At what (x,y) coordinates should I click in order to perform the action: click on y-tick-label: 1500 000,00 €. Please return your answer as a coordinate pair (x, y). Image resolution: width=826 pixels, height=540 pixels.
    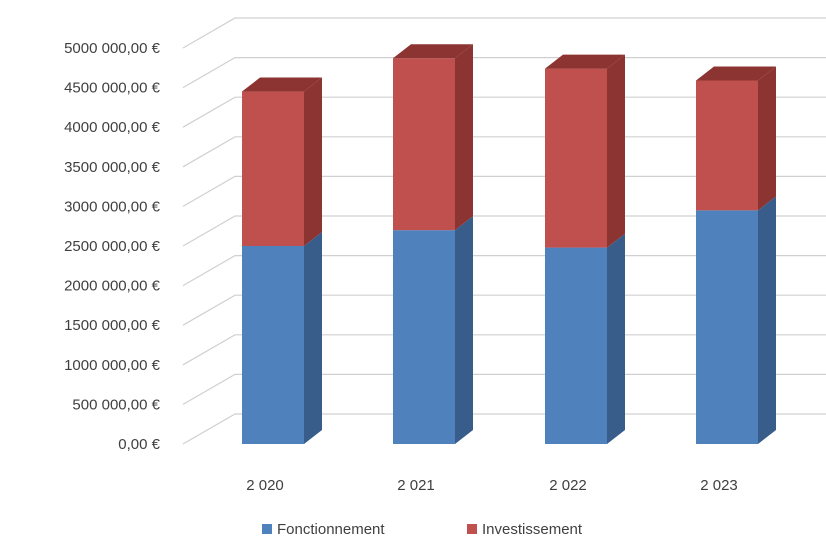
    Looking at the image, I should click on (112, 325).